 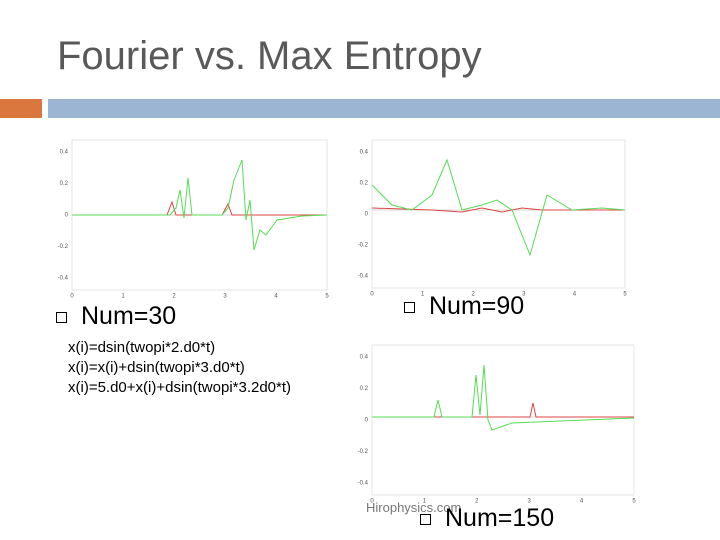 I want to click on code-line: x(i)=dsin(twopi*2.d0*t), so click(x=142, y=347).